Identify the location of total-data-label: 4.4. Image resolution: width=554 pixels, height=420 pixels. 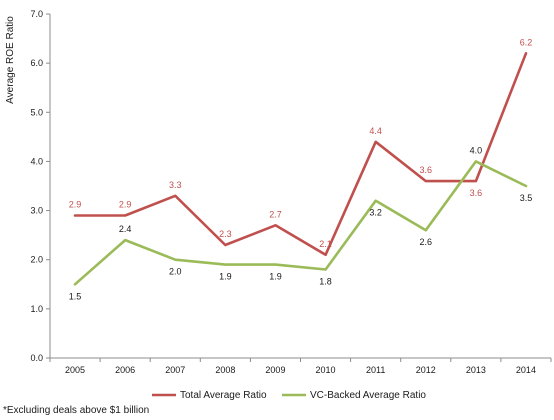
(375, 131).